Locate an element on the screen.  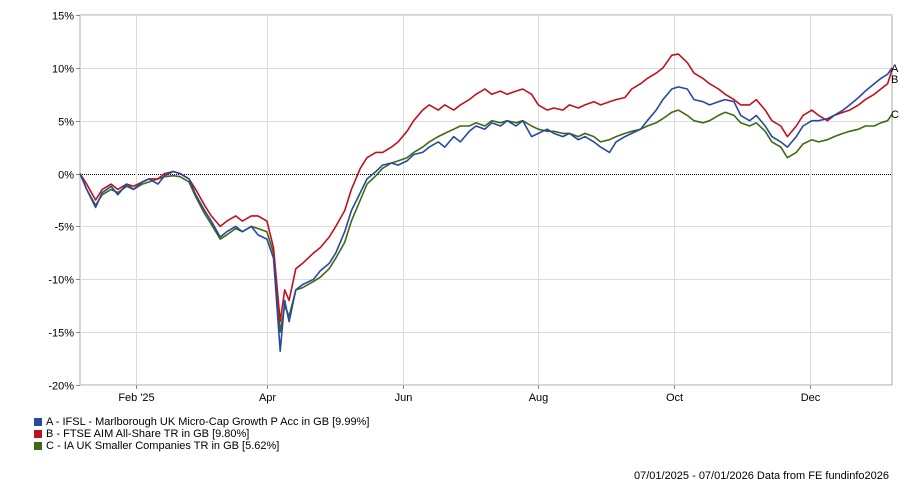
end-label-c: C is located at coordinates (895, 115).